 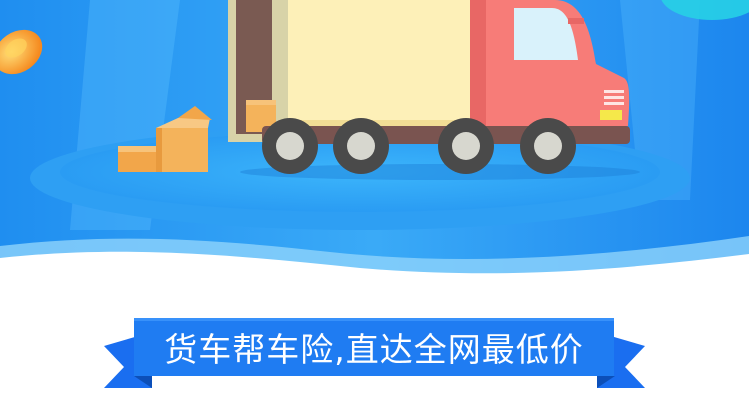 What do you see at coordinates (165, 139) in the screenshot?
I see `cardboard-box-icon` at bounding box center [165, 139].